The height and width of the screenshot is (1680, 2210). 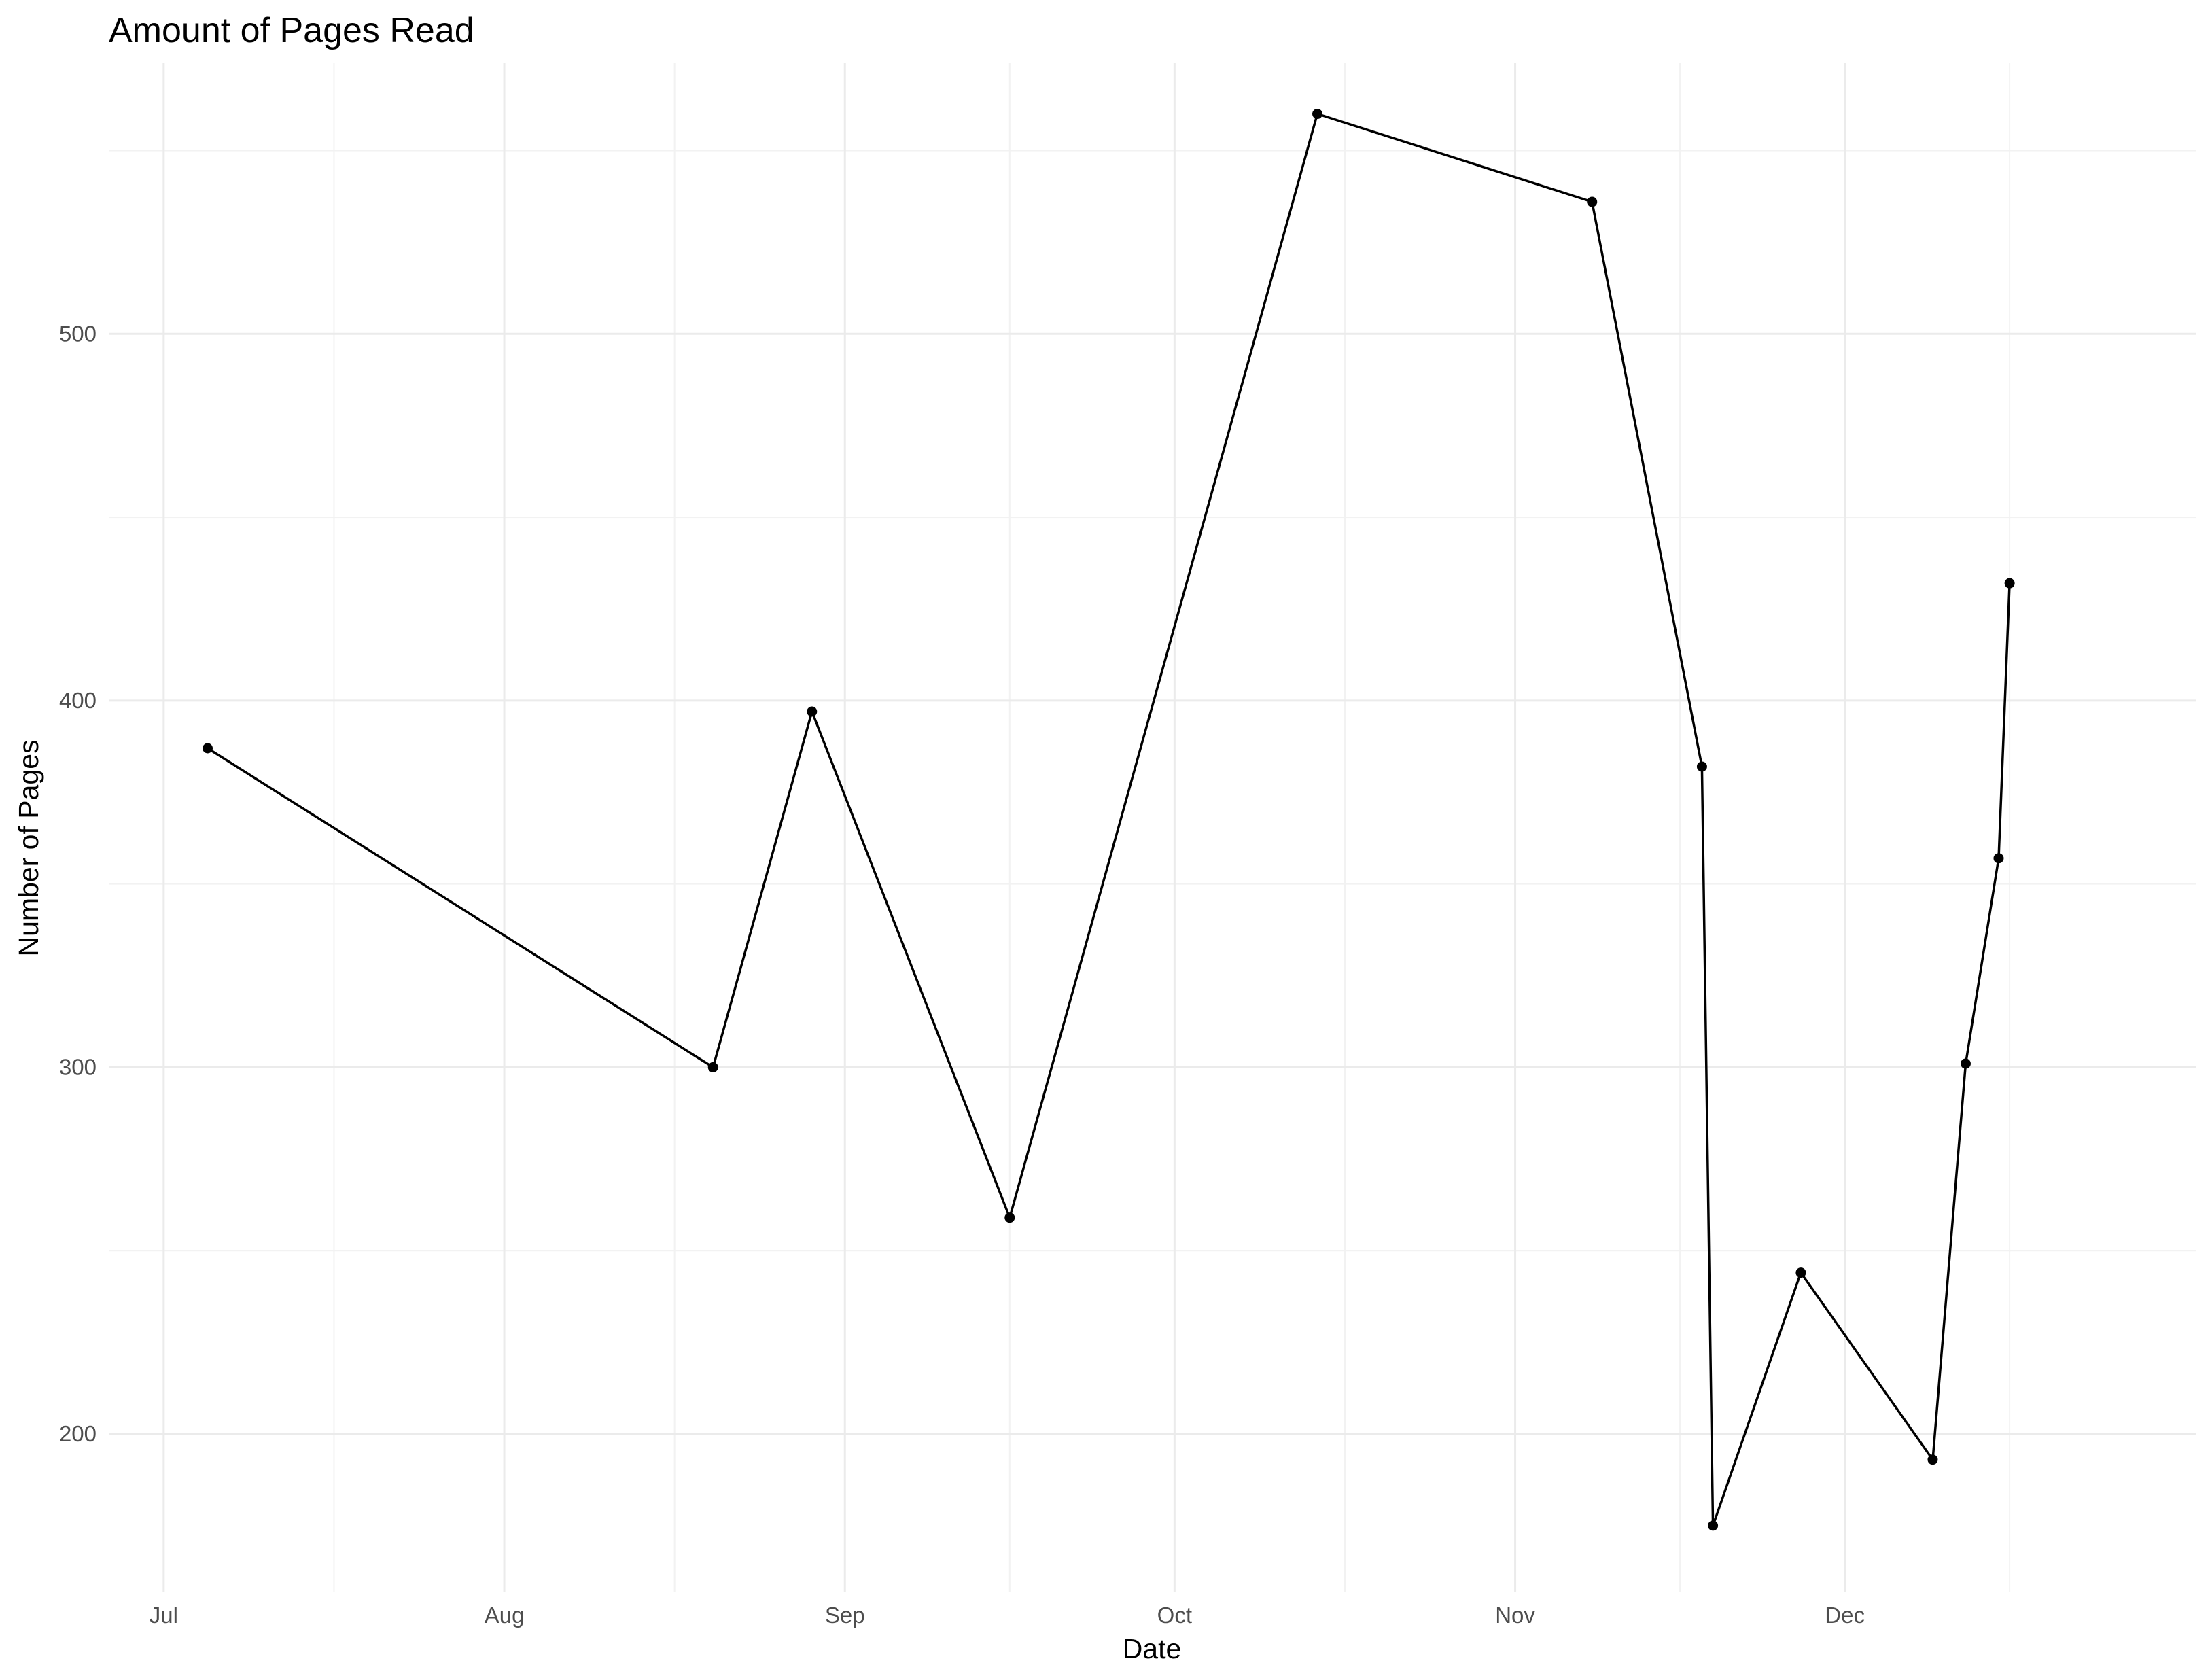 I want to click on x-axis-title: Date, so click(x=1153, y=1649).